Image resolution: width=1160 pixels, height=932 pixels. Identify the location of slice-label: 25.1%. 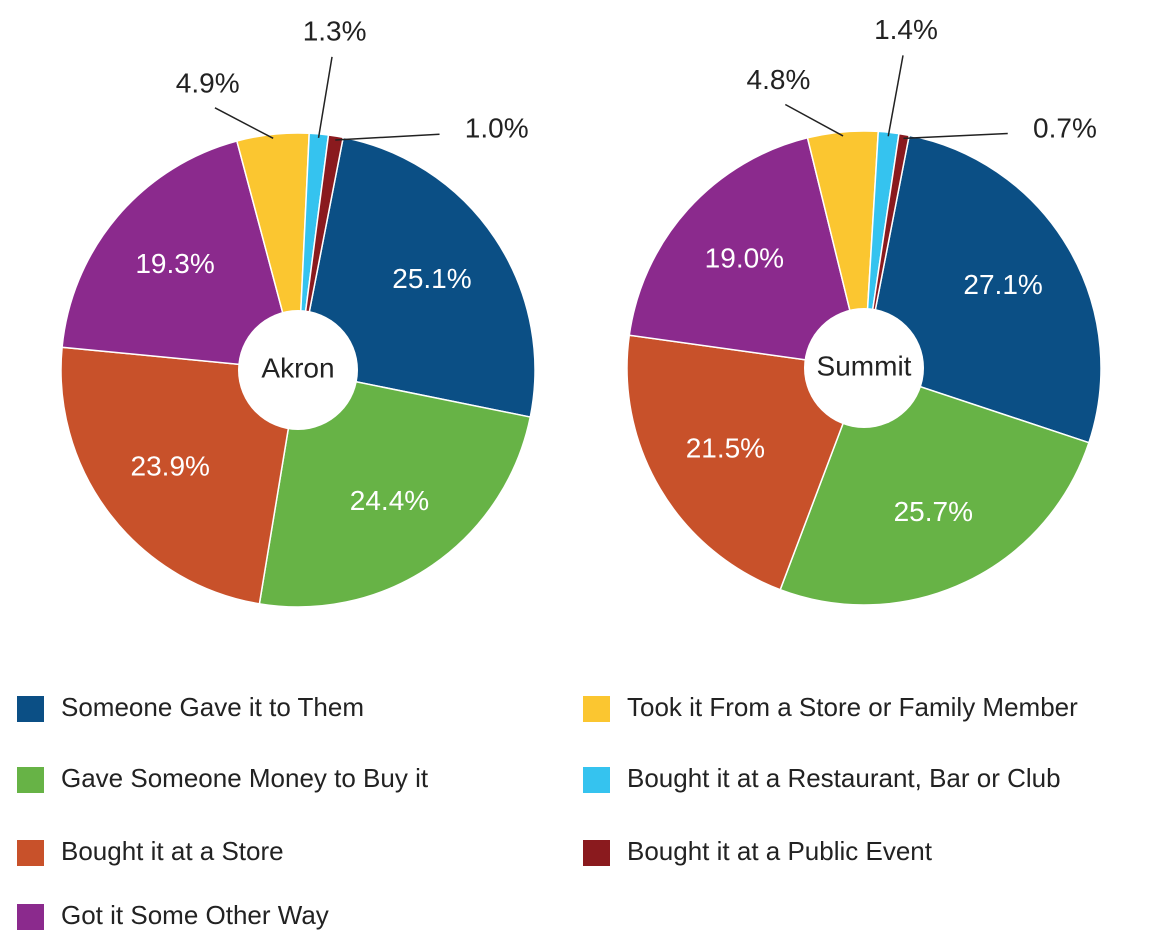
(431, 278).